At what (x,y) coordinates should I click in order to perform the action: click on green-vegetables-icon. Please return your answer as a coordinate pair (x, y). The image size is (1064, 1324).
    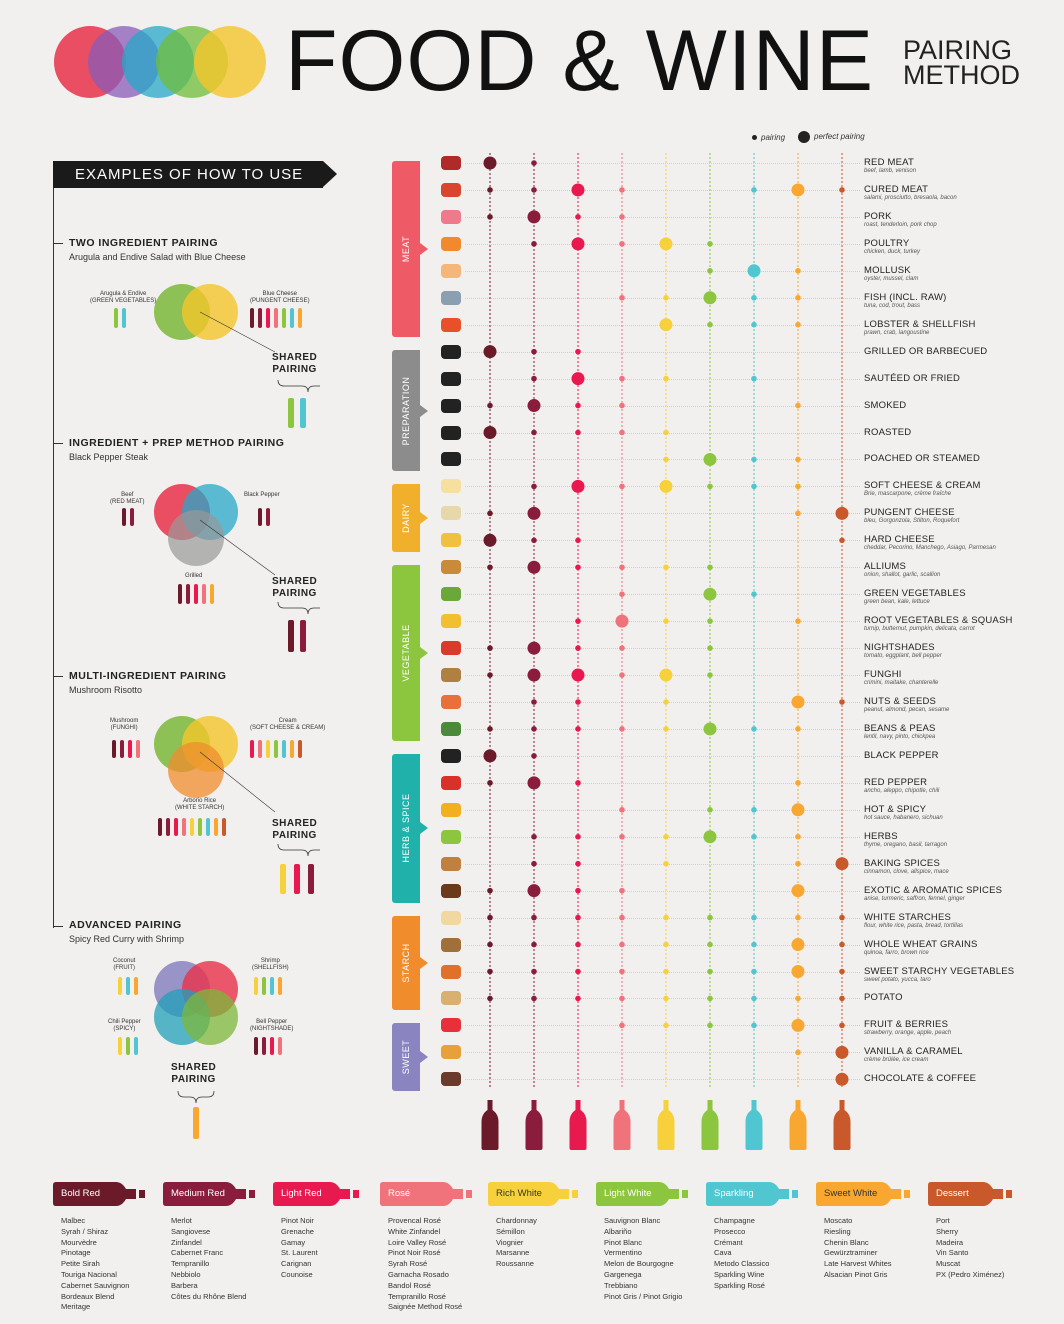
    Looking at the image, I should click on (451, 594).